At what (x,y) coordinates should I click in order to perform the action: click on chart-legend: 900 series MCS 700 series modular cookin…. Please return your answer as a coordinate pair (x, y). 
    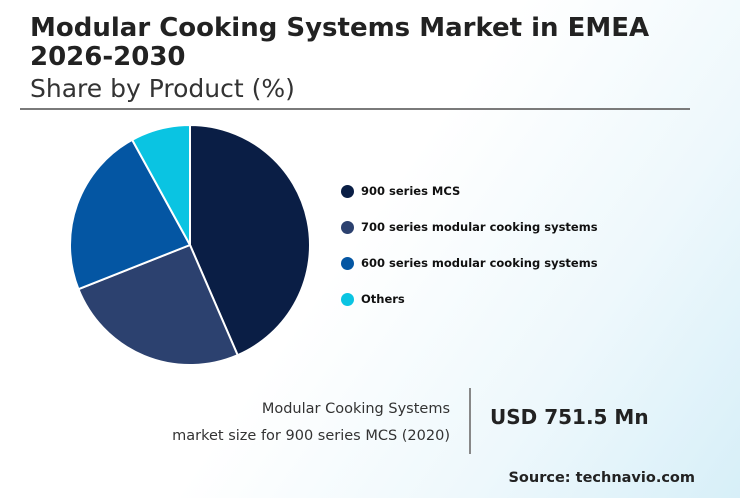
    Looking at the image, I should click on (469, 245).